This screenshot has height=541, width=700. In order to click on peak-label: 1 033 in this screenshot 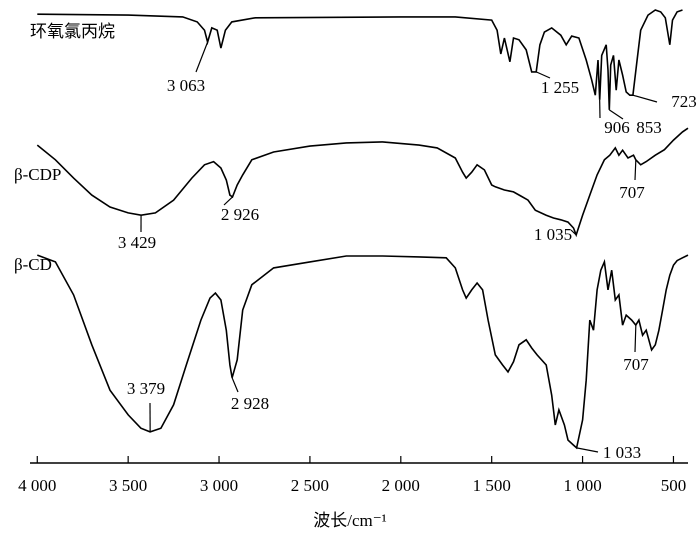, I will do `click(622, 452)`.